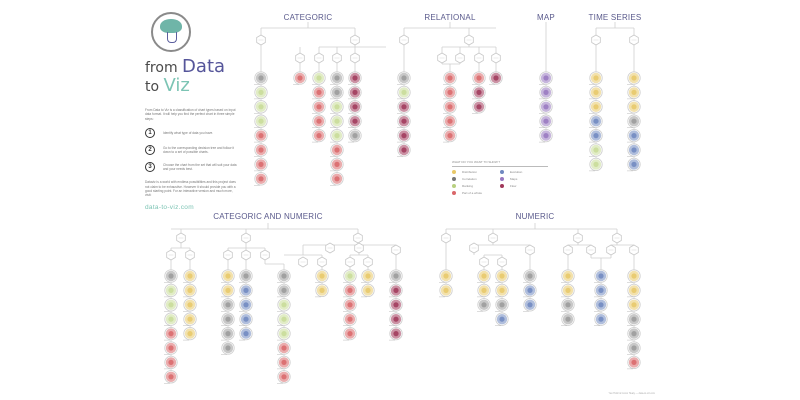 This screenshot has height=400, width=800. What do you see at coordinates (169, 207) in the screenshot?
I see `site-link: data-to-viz.com` at bounding box center [169, 207].